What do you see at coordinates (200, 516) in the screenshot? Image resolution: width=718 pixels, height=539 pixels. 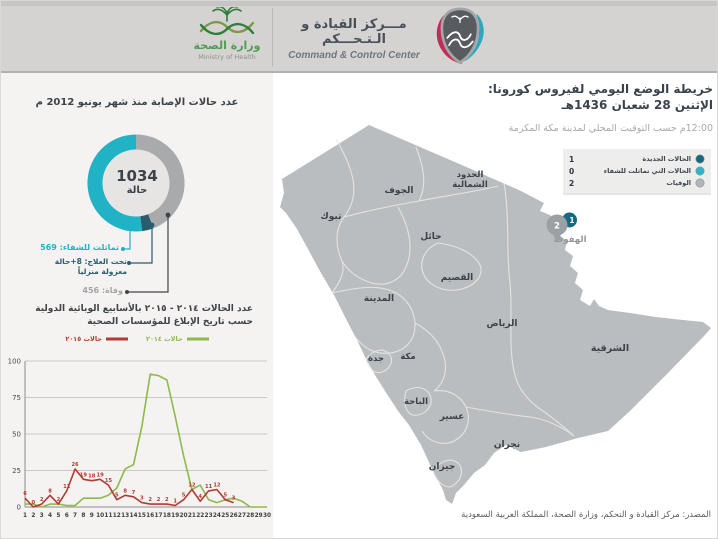 I see `svg-text: 22` at bounding box center [200, 516].